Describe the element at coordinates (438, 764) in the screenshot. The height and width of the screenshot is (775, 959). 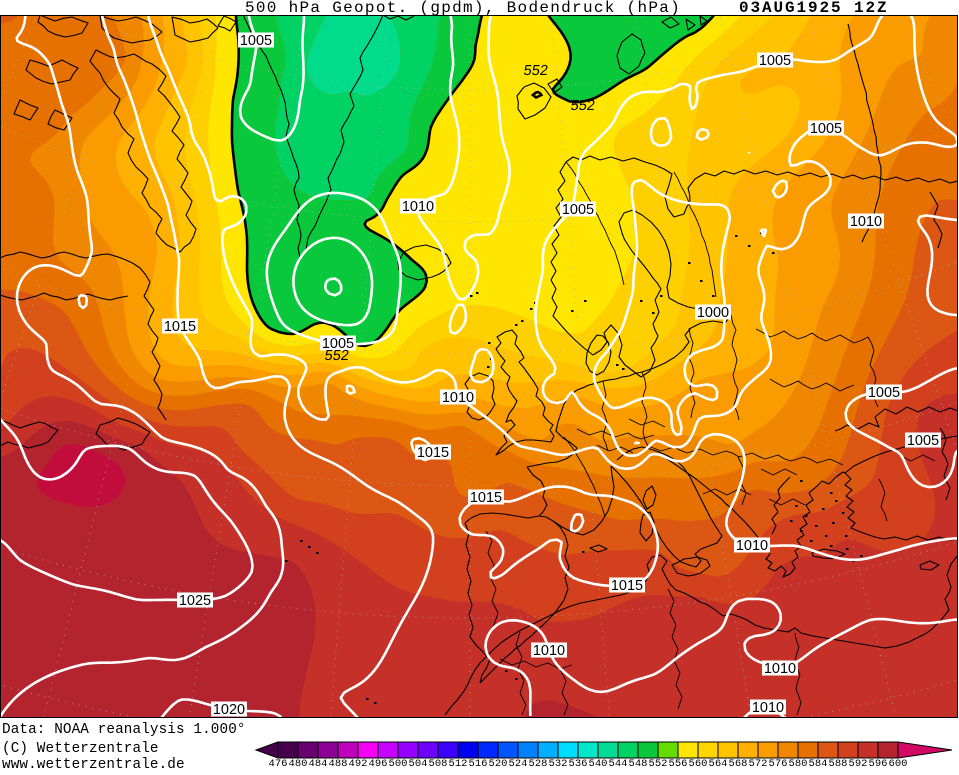
I see `svg-text: 508` at that location.